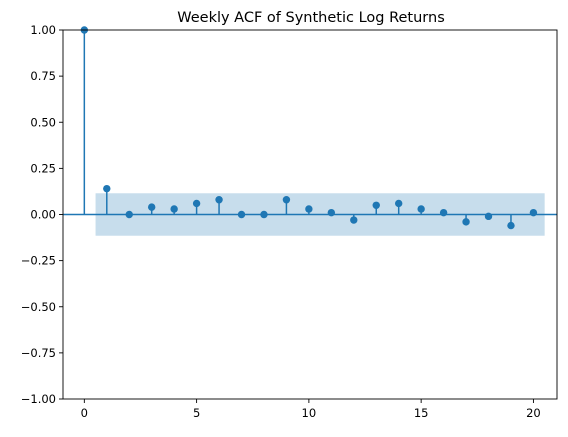  What do you see at coordinates (38, 353) in the screenshot?
I see `y-tick-label: −0.75` at bounding box center [38, 353].